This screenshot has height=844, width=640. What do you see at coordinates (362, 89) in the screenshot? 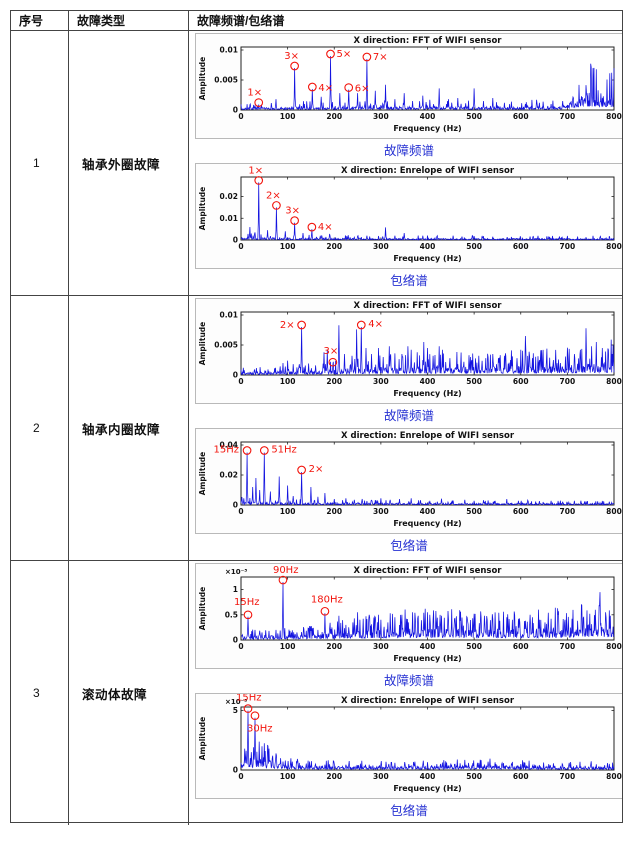
I see `svg-text: 6×` at bounding box center [362, 89].